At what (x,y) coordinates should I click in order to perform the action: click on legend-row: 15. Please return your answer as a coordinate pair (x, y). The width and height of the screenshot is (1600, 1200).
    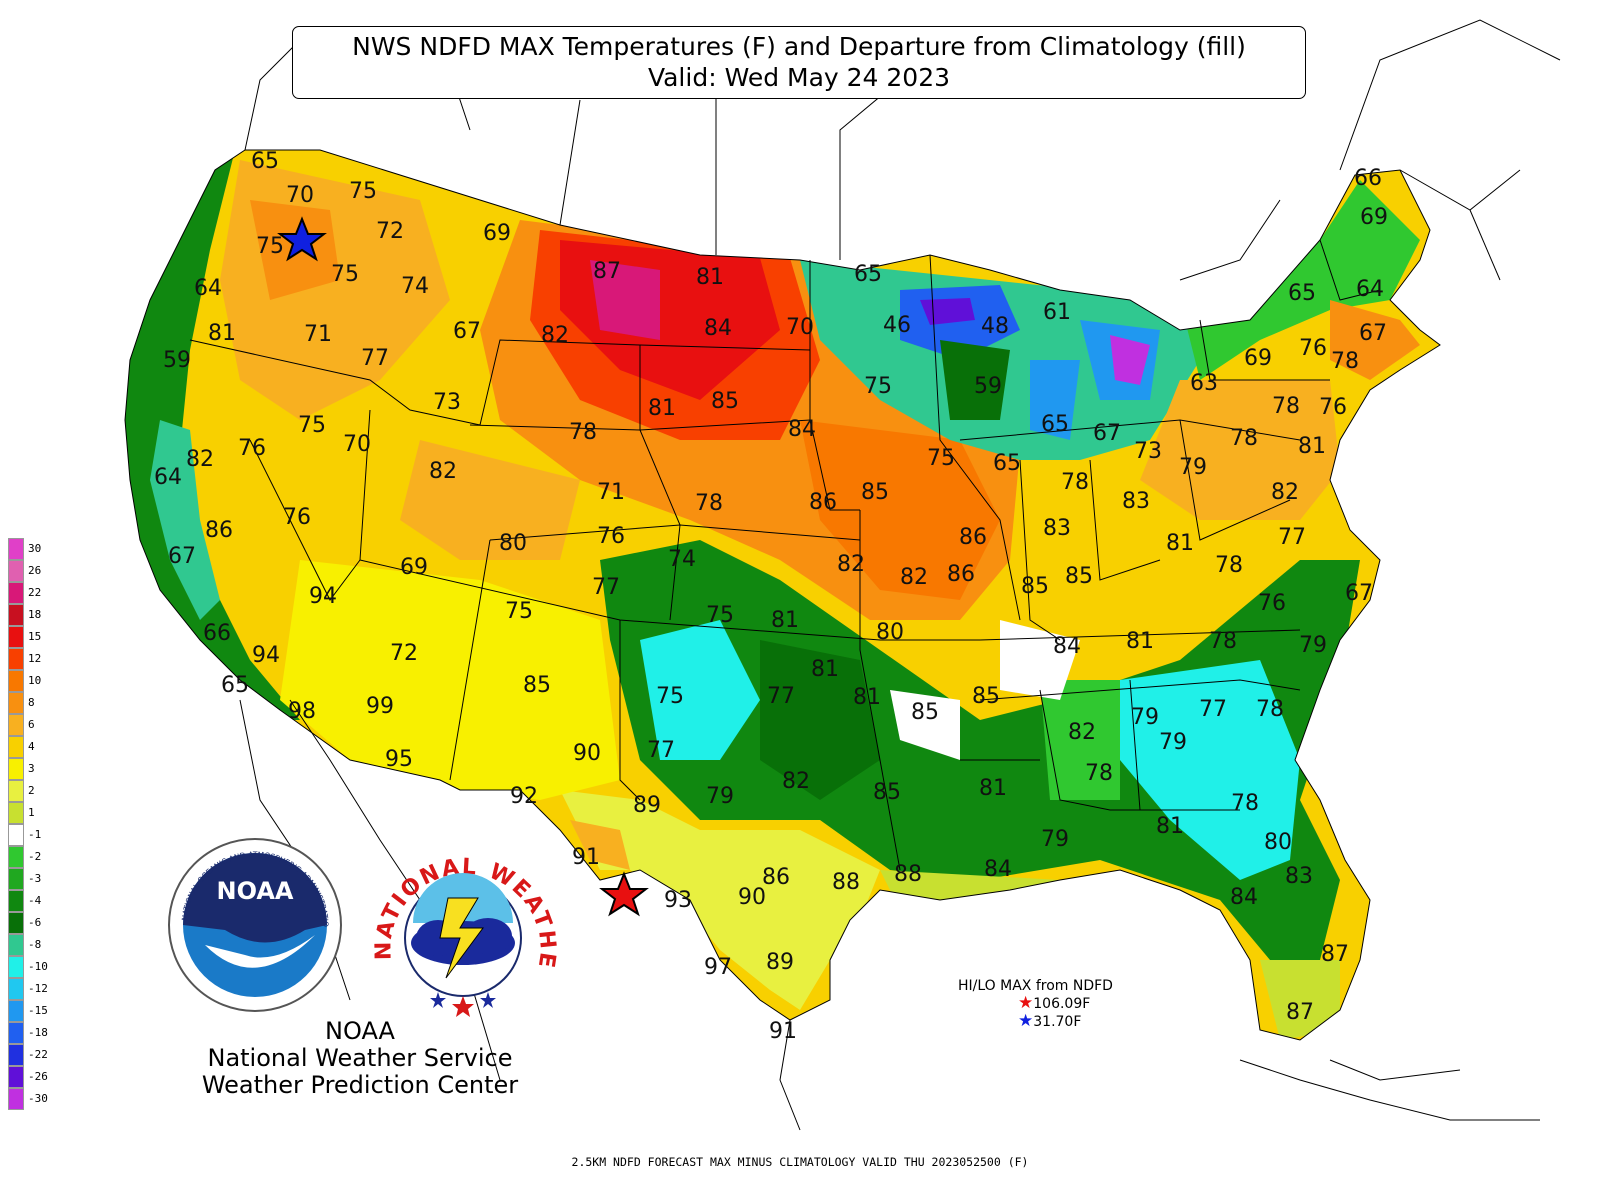
    Looking at the image, I should click on (38, 637).